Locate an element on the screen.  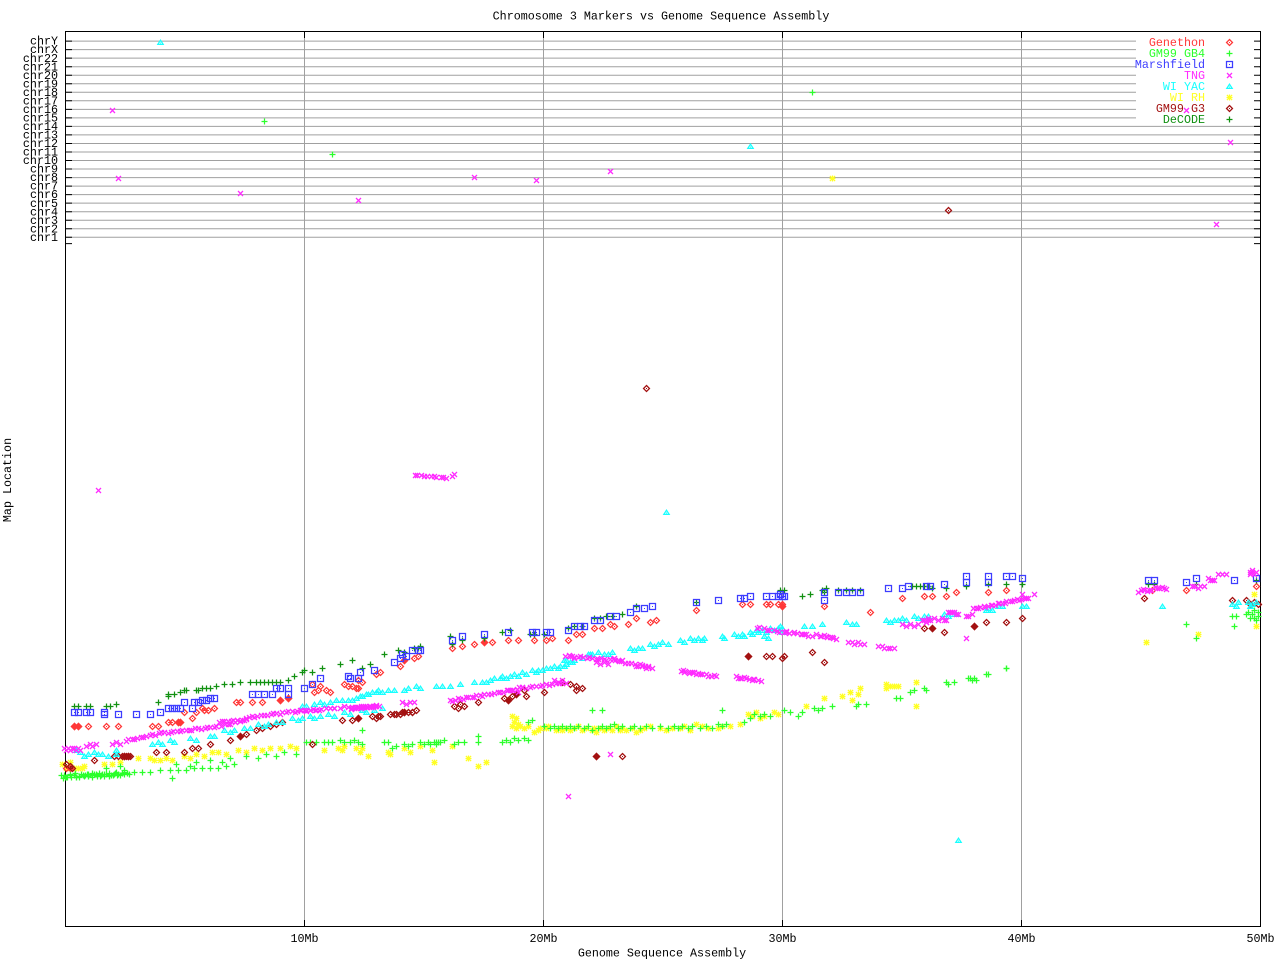
svg-text: chr2 is located at coordinates (44, 229).